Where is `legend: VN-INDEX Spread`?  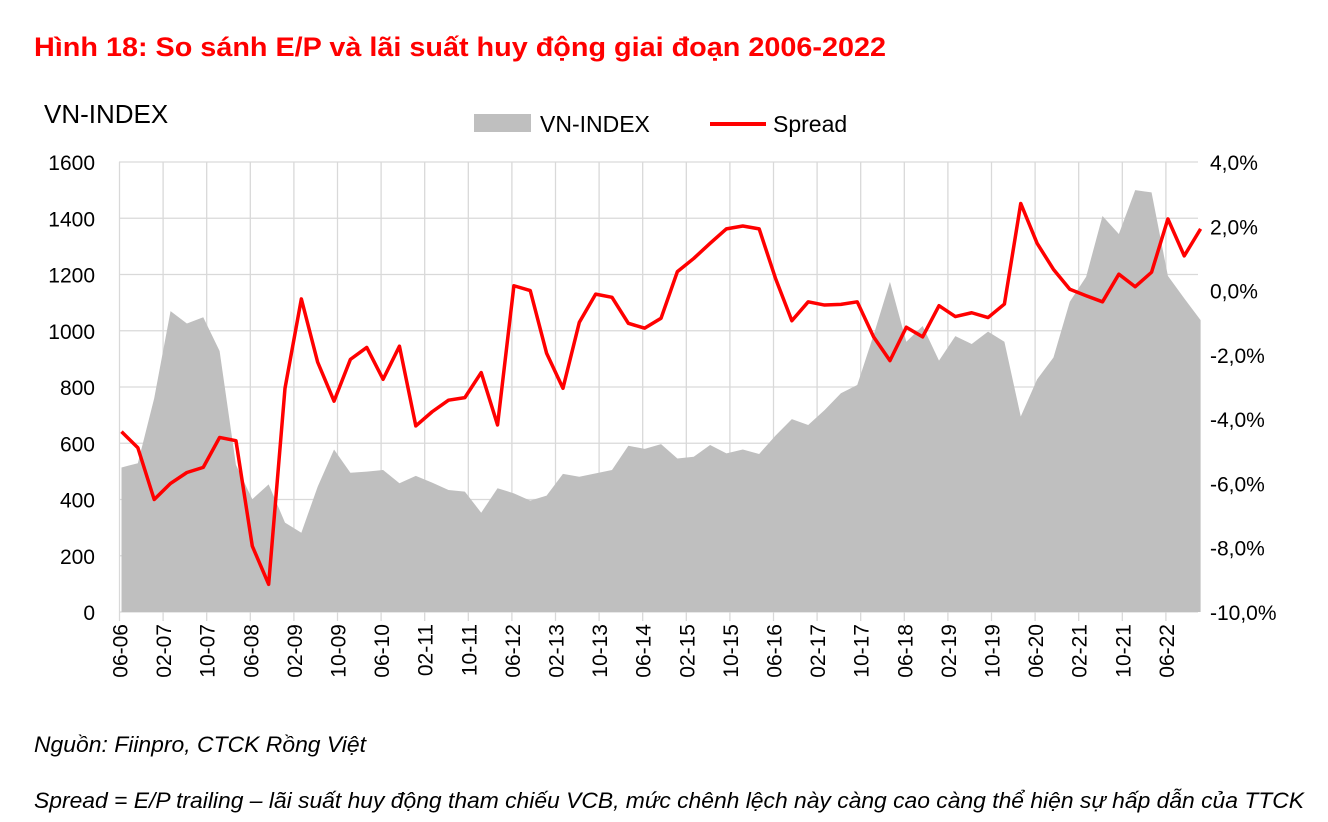 legend: VN-INDEX Spread is located at coordinates (660, 124).